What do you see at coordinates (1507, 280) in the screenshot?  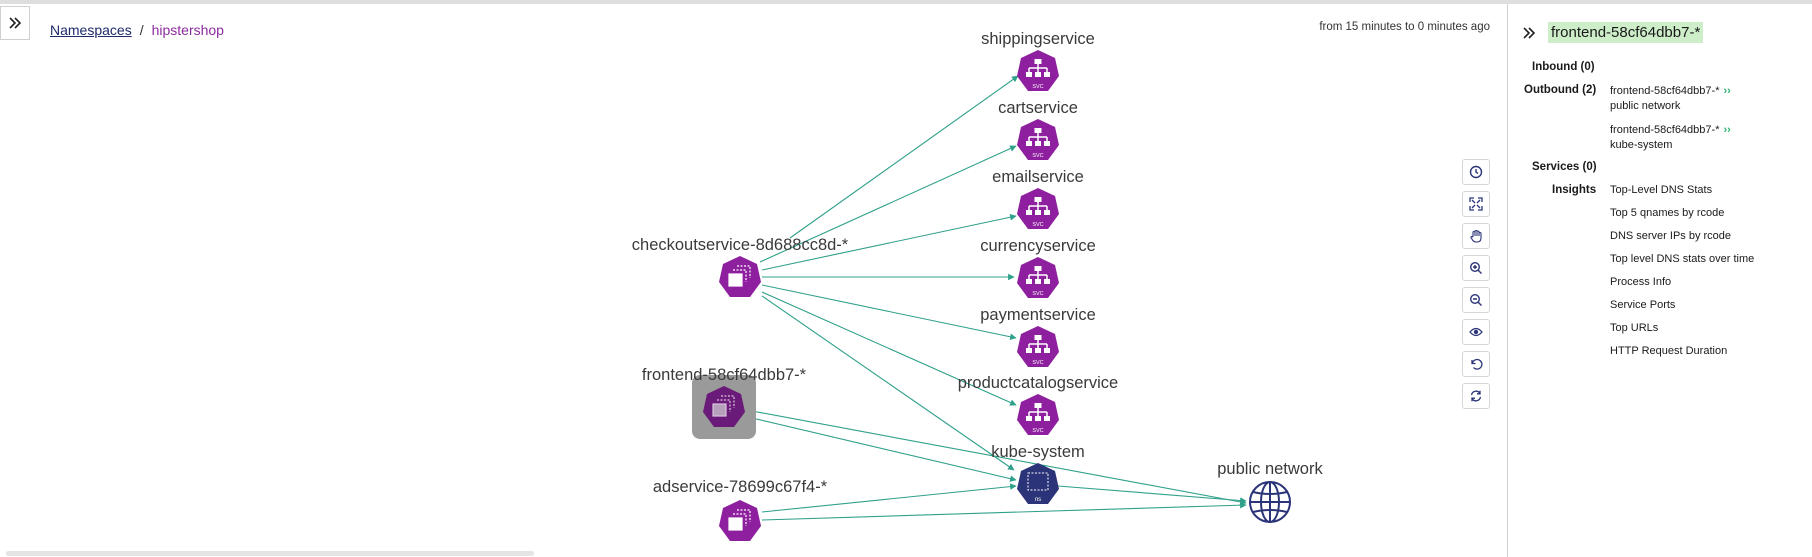 I see `panel-divider` at bounding box center [1507, 280].